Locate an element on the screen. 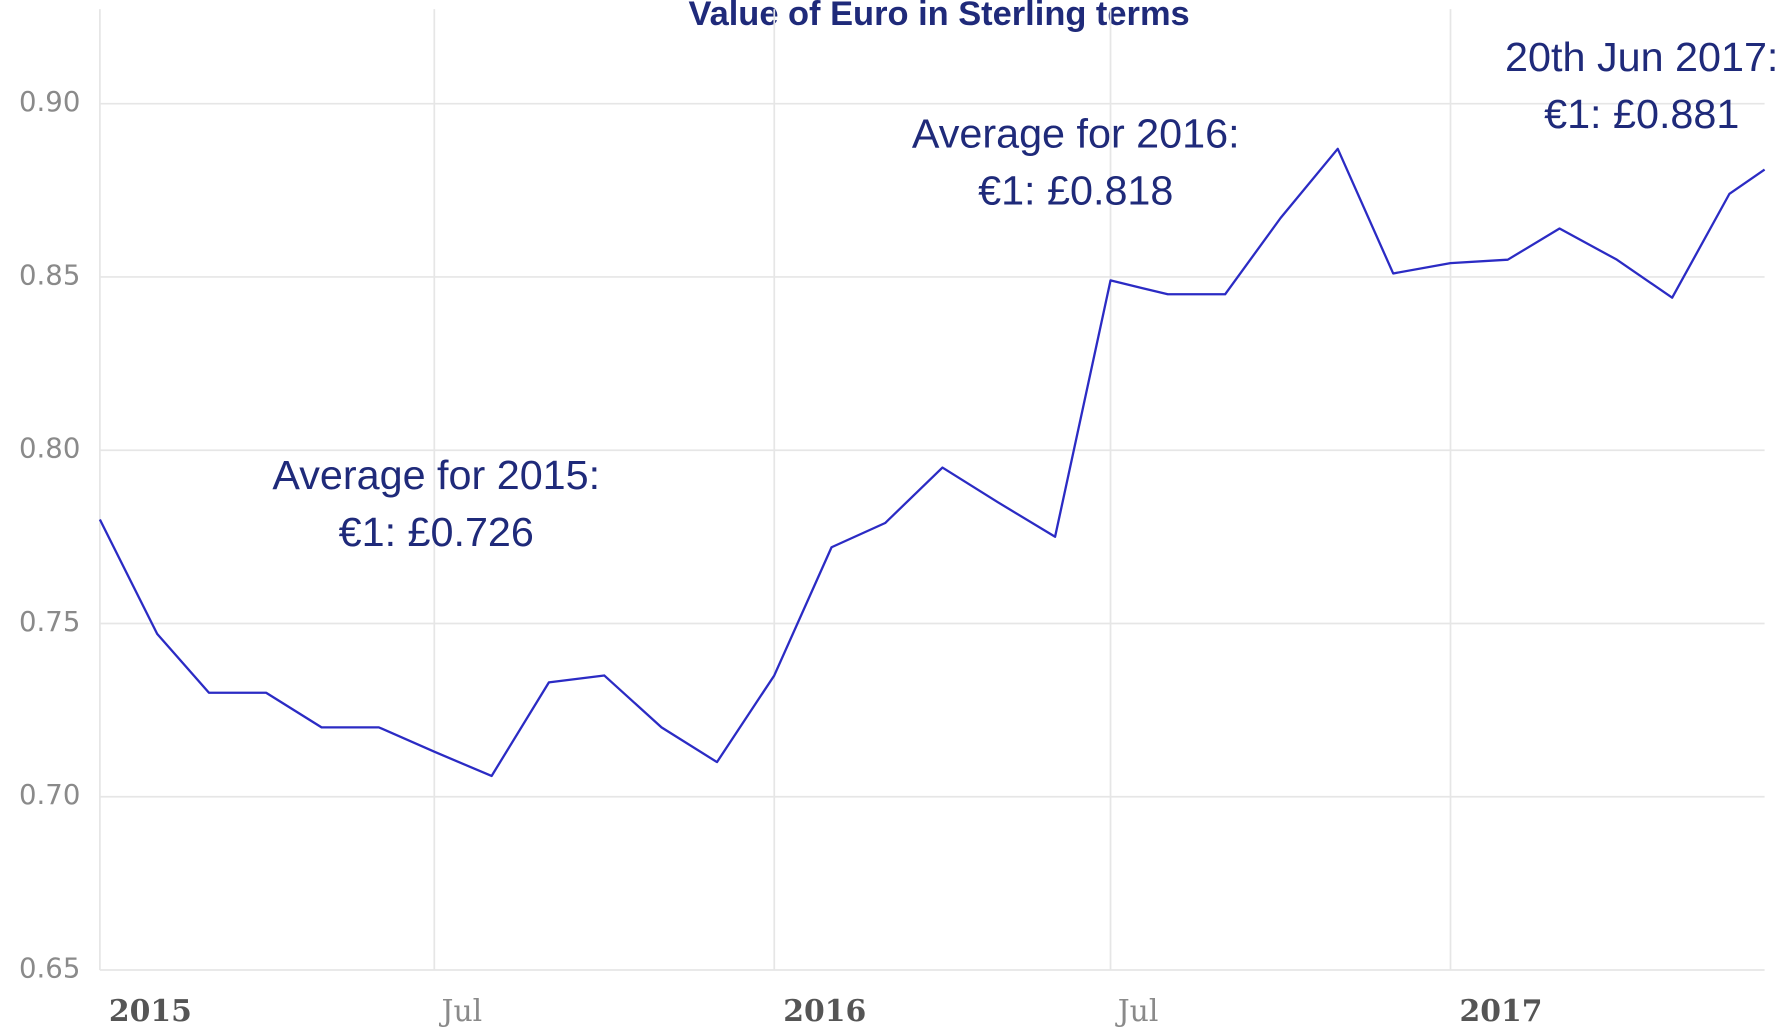 The image size is (1791, 1036). annotation: €1: £0.818 is located at coordinates (1075, 191).